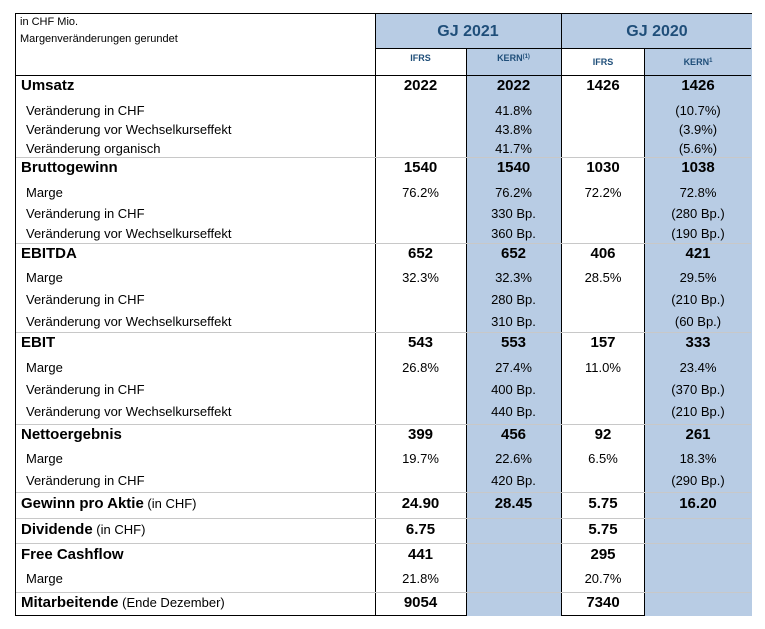 This screenshot has width=765, height=629. What do you see at coordinates (99, 39) in the screenshot?
I see `margin-note: Margenveränderungen gerundet` at bounding box center [99, 39].